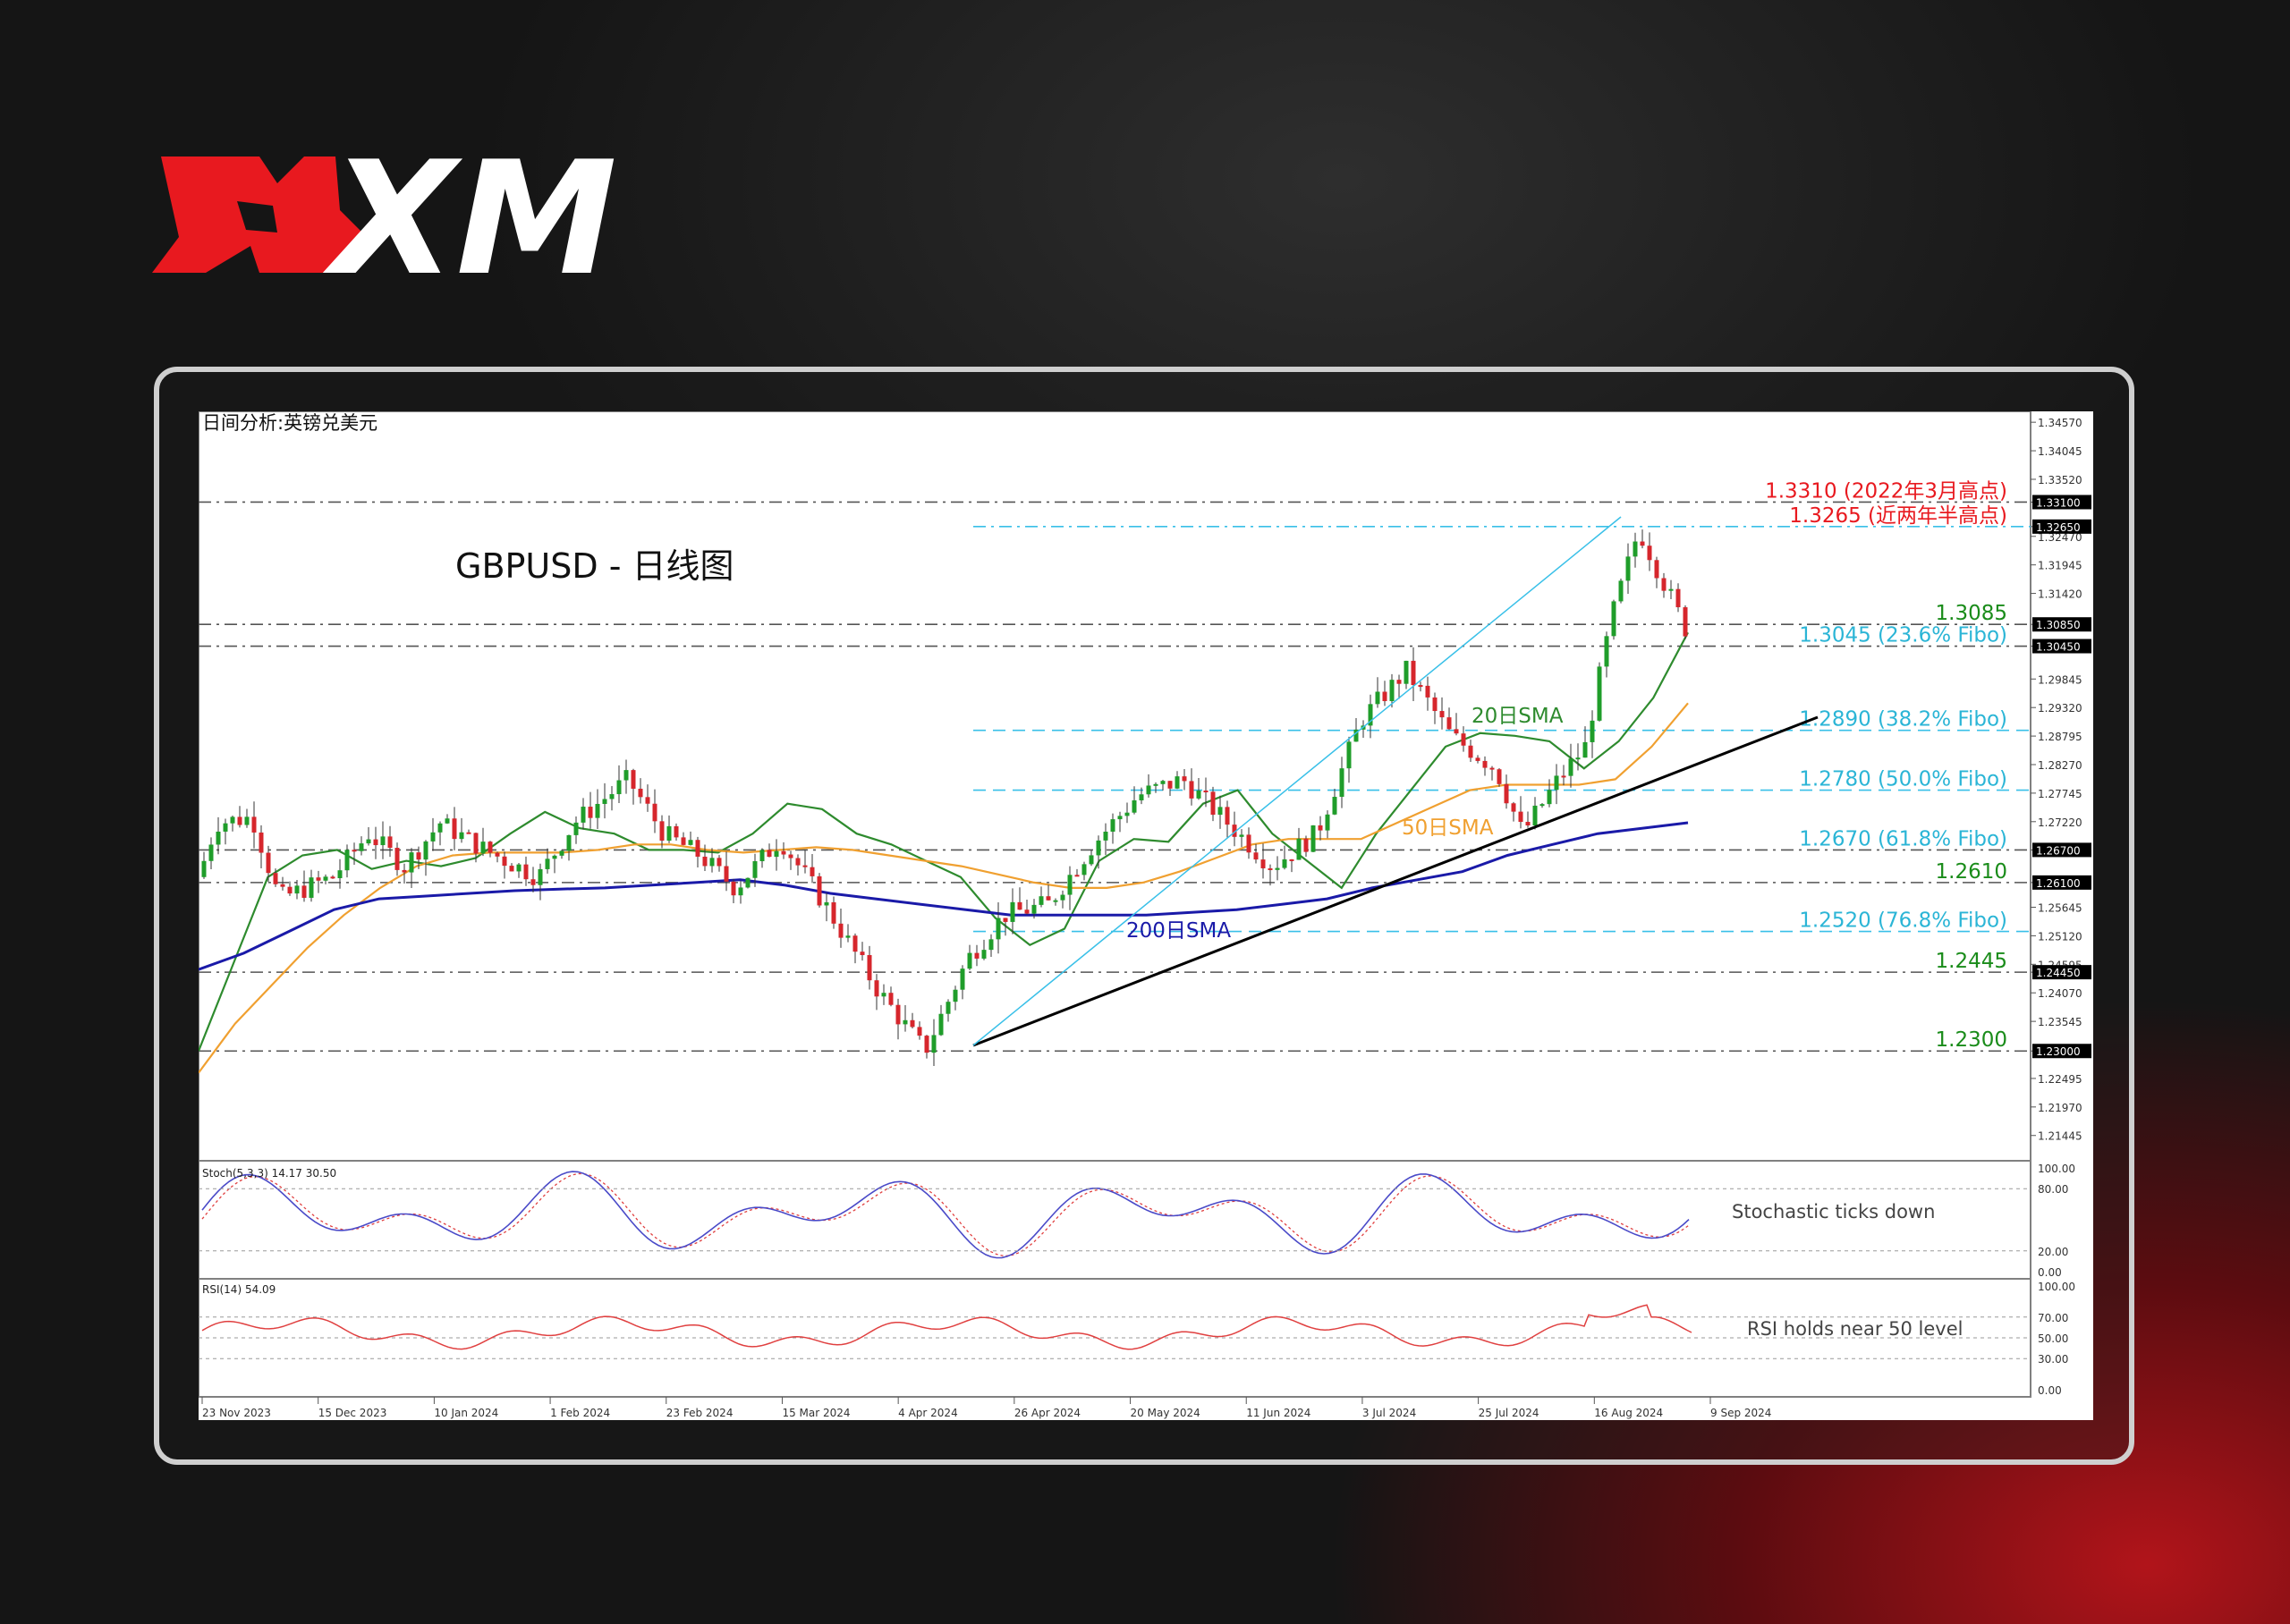  I want to click on stoch-d-line, so click(945, 1214).